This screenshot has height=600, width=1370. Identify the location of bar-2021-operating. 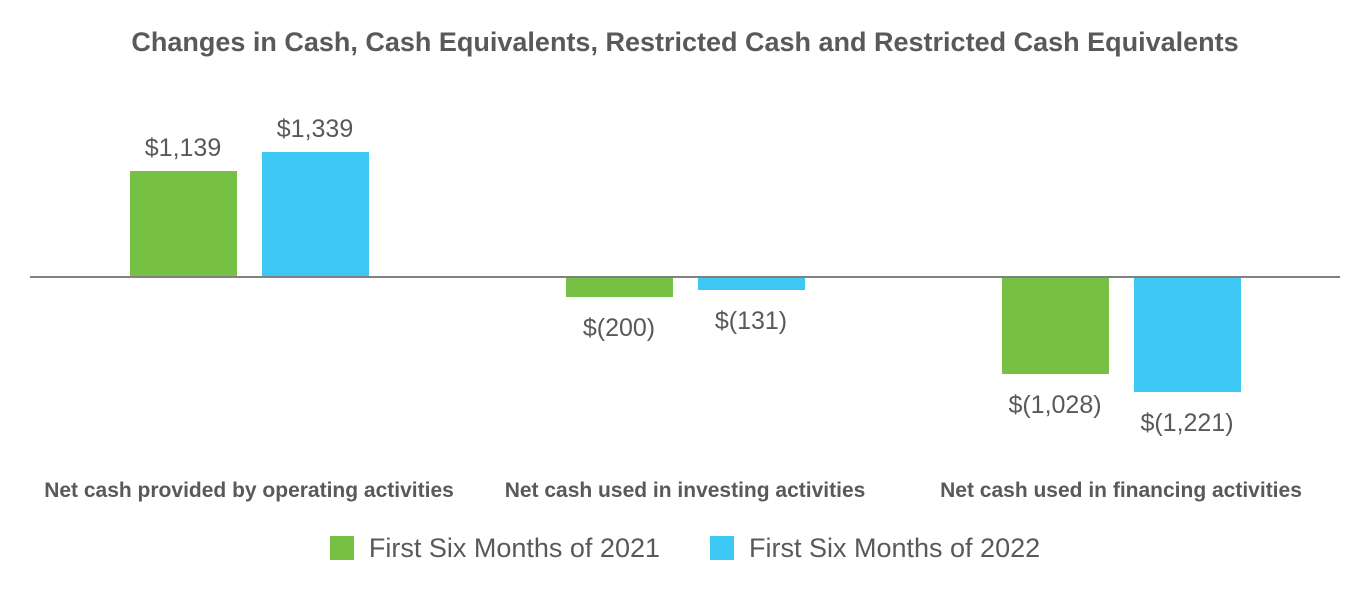
(183, 224).